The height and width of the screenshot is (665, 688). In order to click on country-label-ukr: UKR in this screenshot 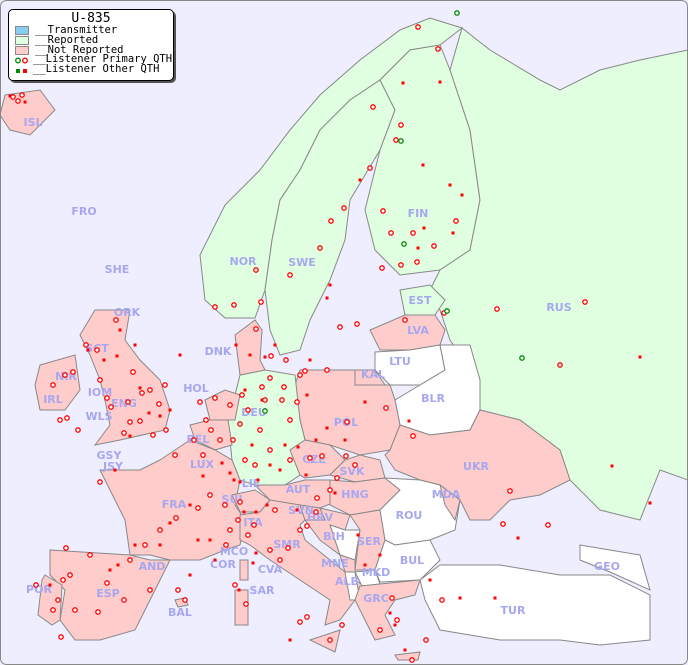, I will do `click(476, 466)`.